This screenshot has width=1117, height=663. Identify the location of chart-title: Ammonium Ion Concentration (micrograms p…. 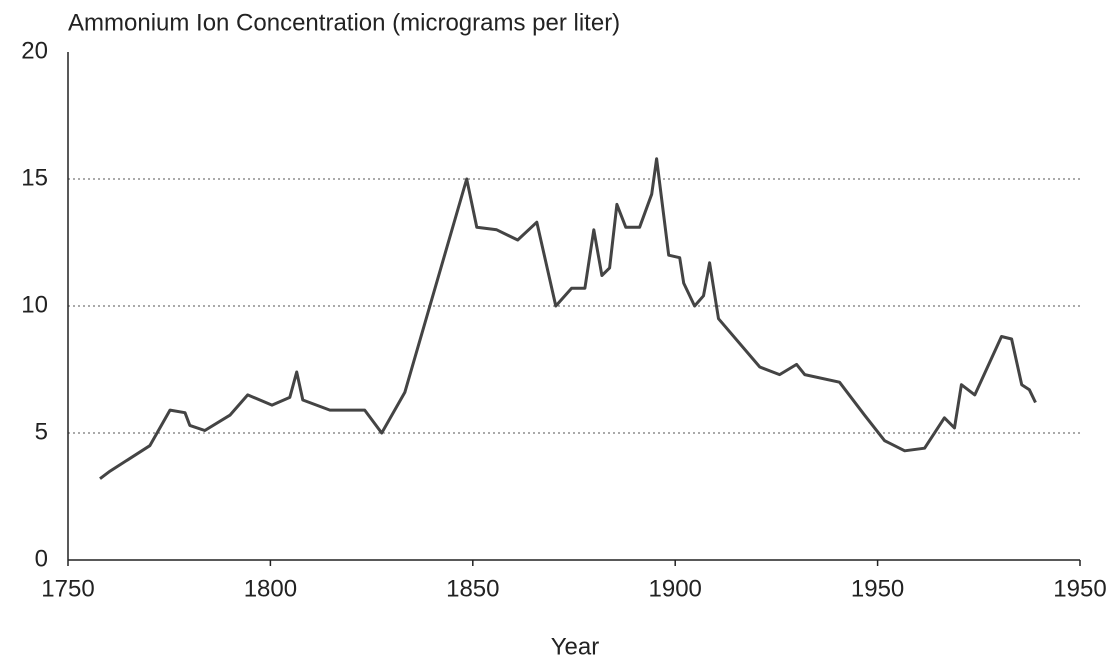
(344, 22).